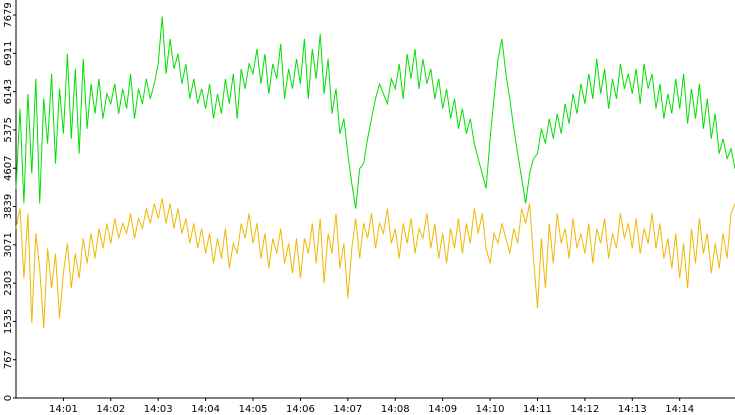 Image resolution: width=735 pixels, height=415 pixels. Describe the element at coordinates (8, 168) in the screenshot. I see `y-tick-label: 4607` at that location.